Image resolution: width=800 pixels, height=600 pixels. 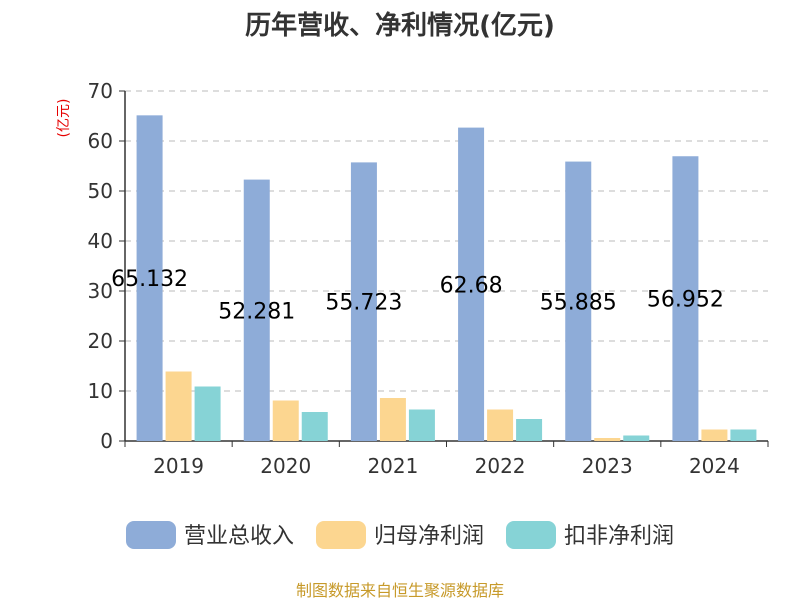 What do you see at coordinates (714, 466) in the screenshot?
I see `x-tick-label: 2024` at bounding box center [714, 466].